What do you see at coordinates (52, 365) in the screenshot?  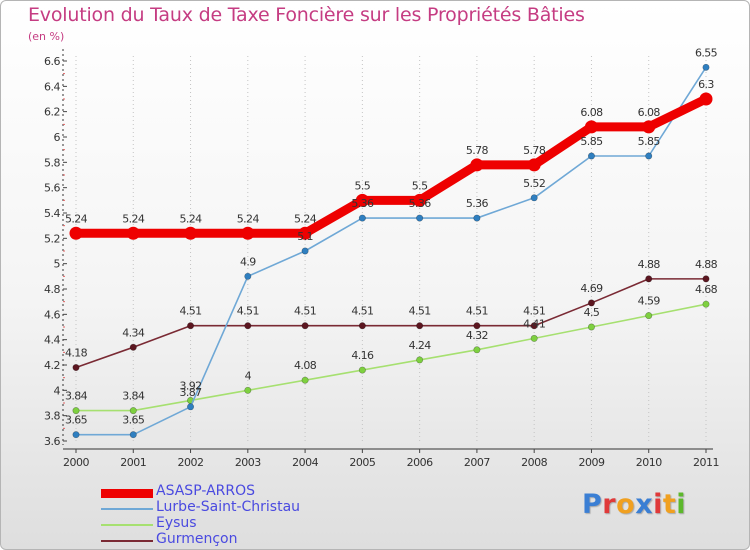 I see `y-tick-label: 4.2` at bounding box center [52, 365].